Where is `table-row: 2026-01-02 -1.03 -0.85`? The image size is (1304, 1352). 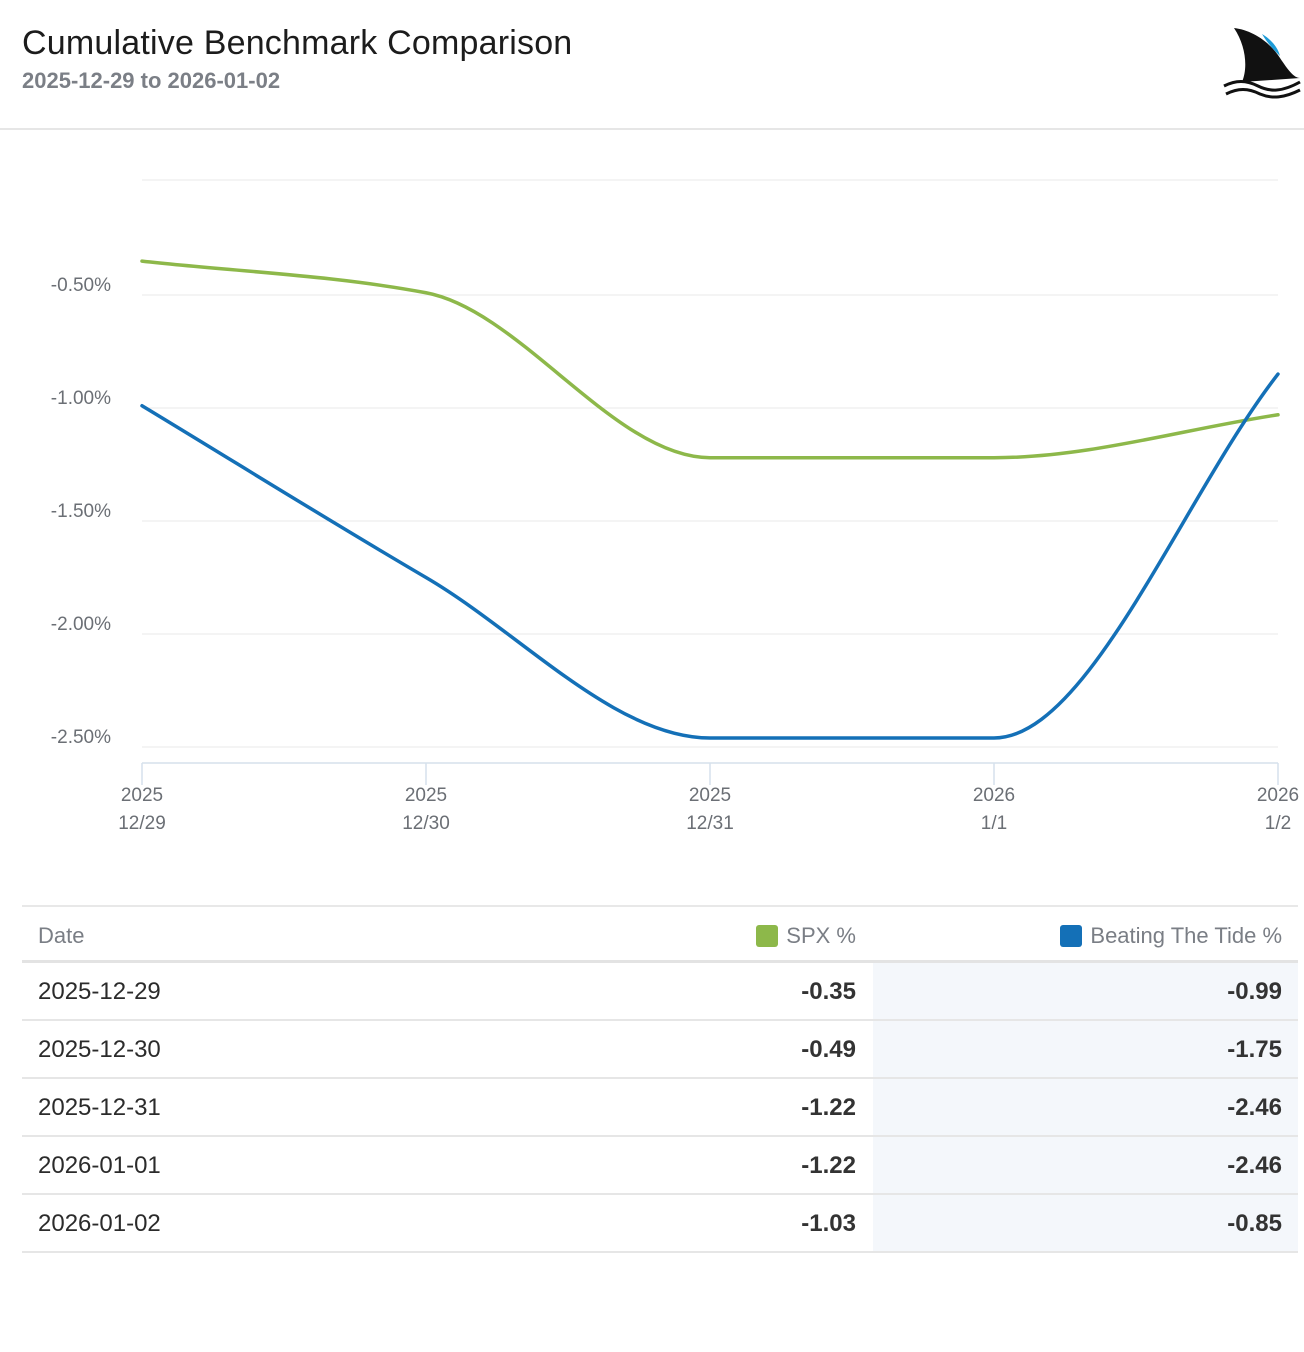 table-row: 2026-01-02 -1.03 -0.85 is located at coordinates (660, 1224).